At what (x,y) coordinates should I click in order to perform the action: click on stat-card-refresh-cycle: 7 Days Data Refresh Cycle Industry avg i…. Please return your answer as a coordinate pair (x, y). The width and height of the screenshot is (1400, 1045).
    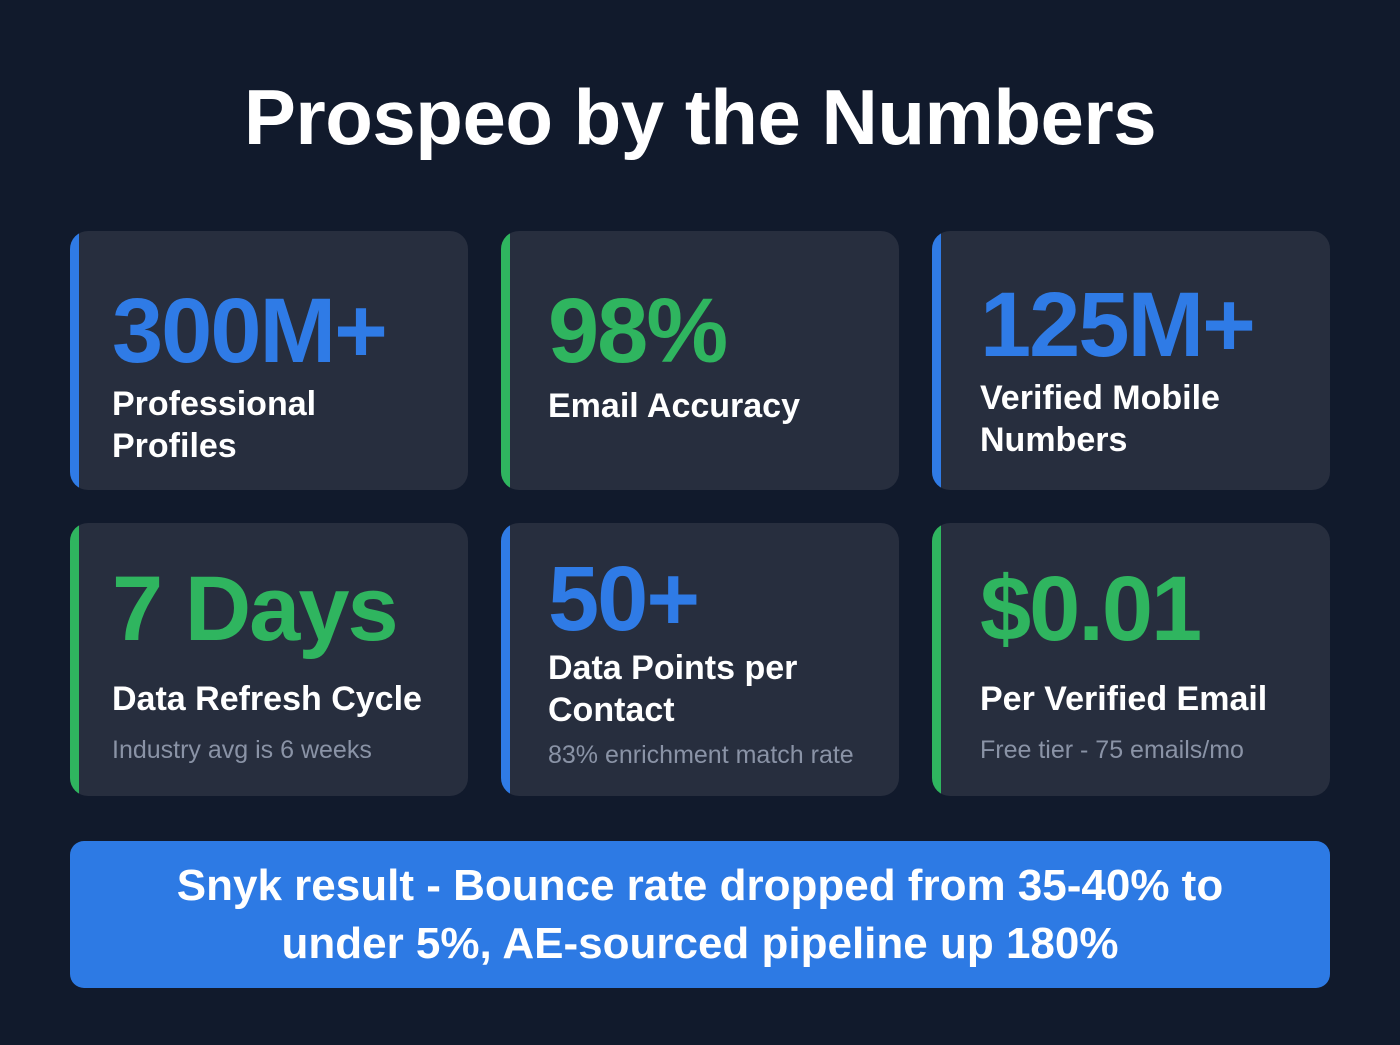
    Looking at the image, I should click on (269, 659).